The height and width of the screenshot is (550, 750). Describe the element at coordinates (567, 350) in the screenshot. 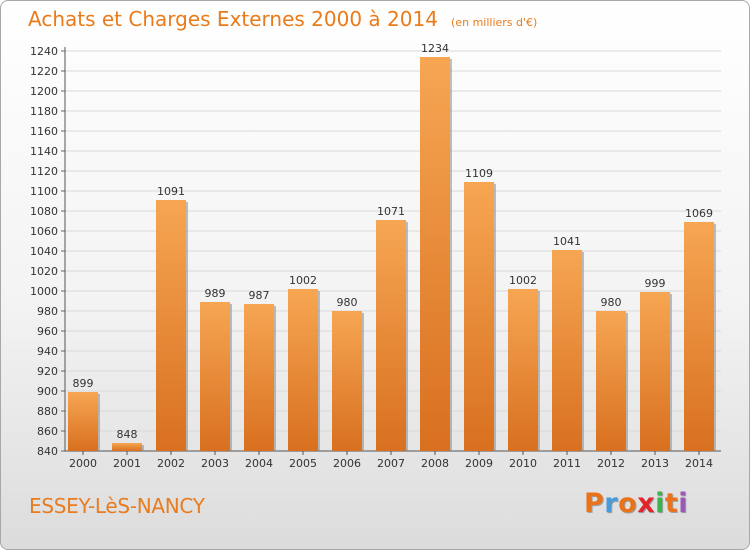

I see `bar-2011` at that location.